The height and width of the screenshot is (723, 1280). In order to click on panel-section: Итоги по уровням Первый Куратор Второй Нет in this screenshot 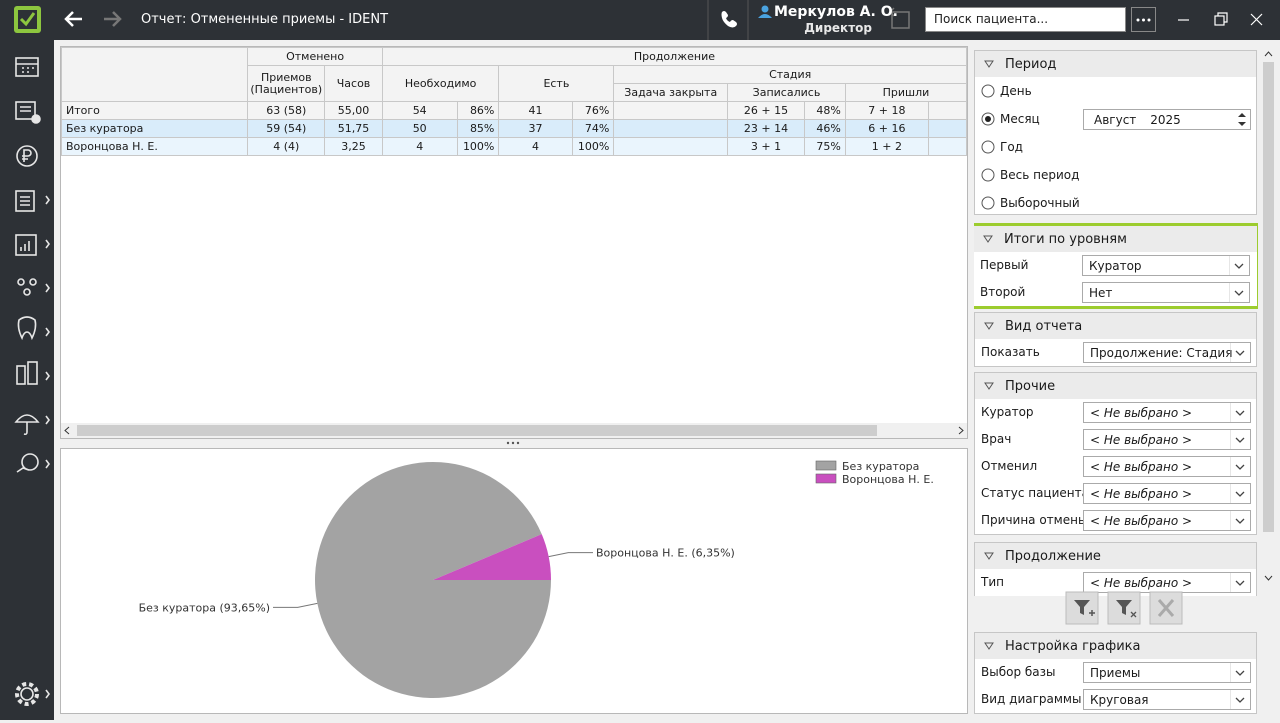, I will do `click(1116, 266)`.